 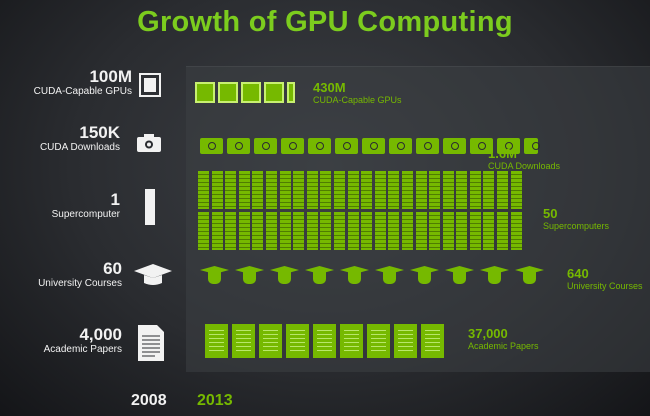 What do you see at coordinates (66, 83) in the screenshot?
I see `gpus-2008: 100M CUDA-Capable GPUs` at bounding box center [66, 83].